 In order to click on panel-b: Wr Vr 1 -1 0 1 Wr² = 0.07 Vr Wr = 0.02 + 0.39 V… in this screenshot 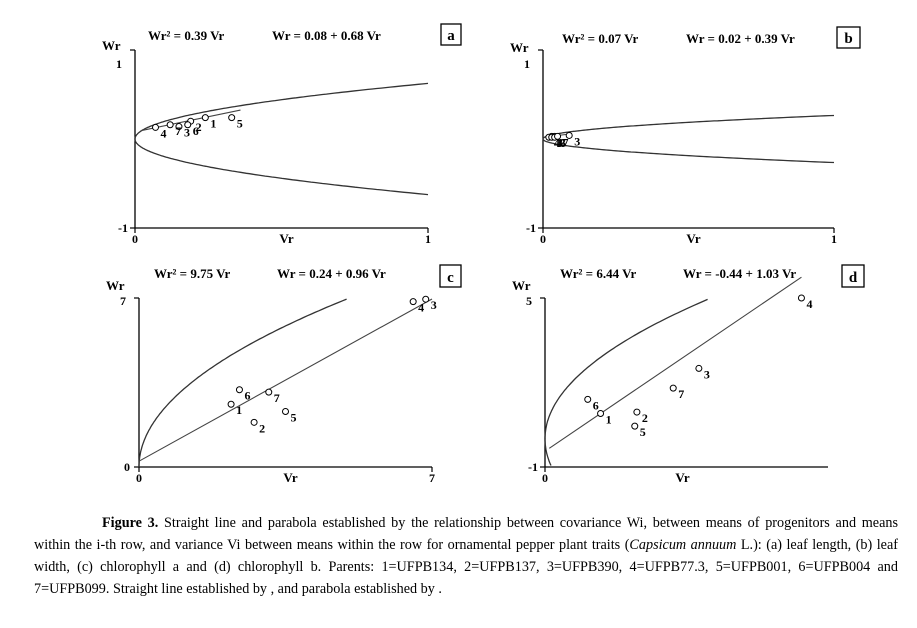, I will do `click(685, 136)`.